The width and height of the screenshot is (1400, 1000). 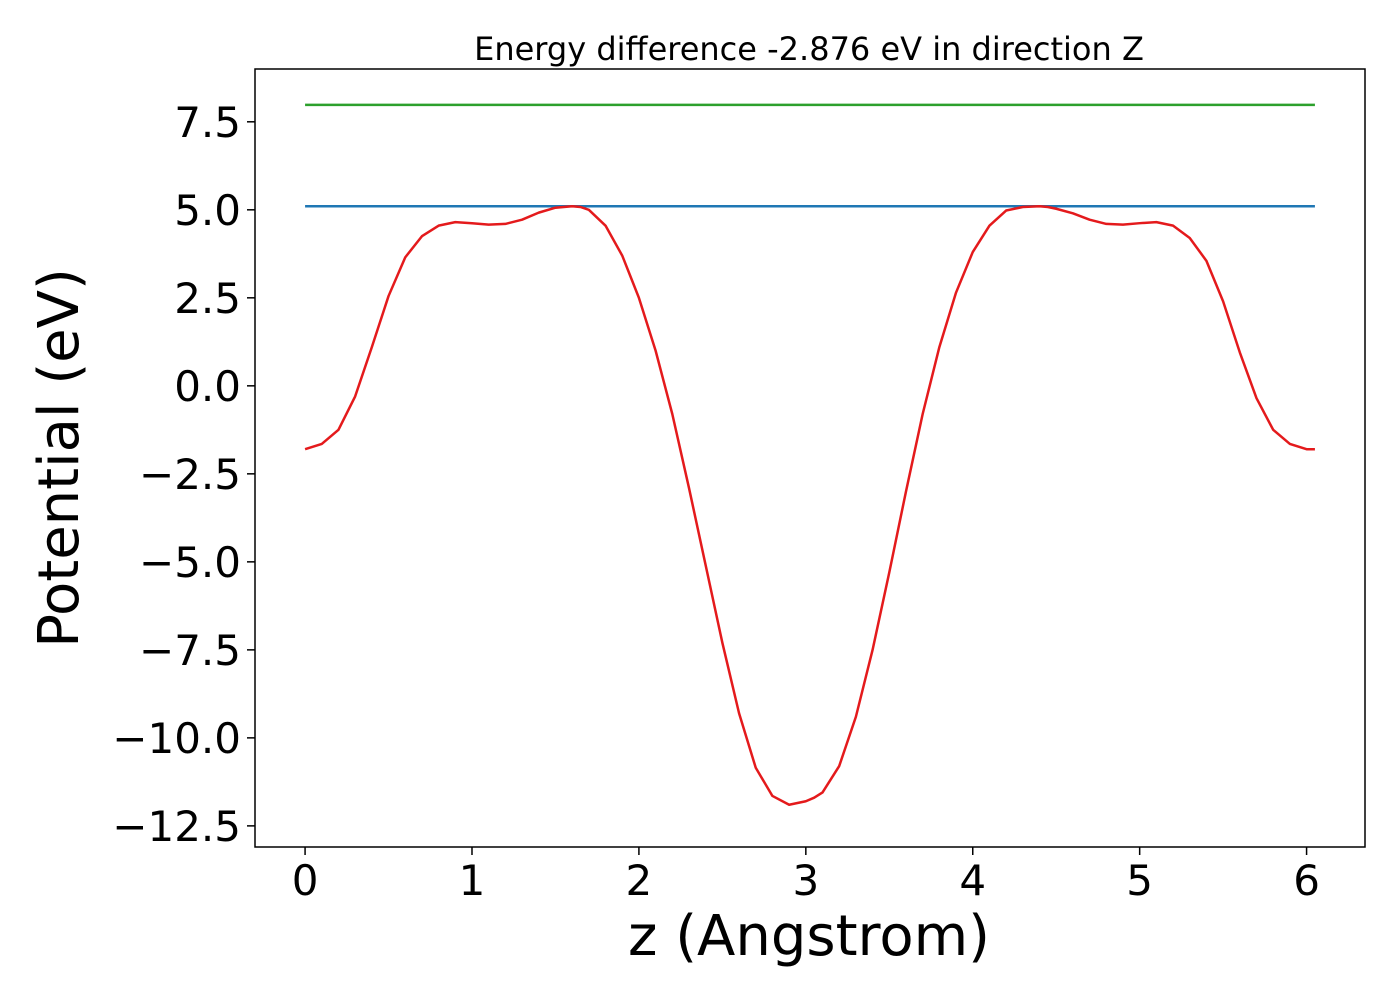 I want to click on x-tick-label: 3, so click(x=805, y=880).